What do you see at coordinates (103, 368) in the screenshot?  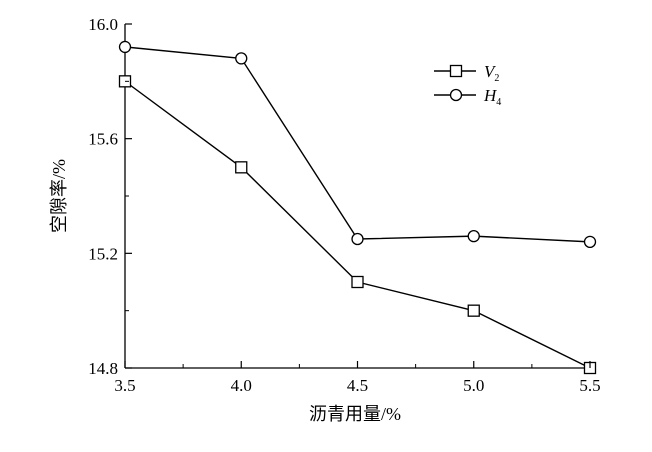 I see `y-tick-label: 14.8` at bounding box center [103, 368].